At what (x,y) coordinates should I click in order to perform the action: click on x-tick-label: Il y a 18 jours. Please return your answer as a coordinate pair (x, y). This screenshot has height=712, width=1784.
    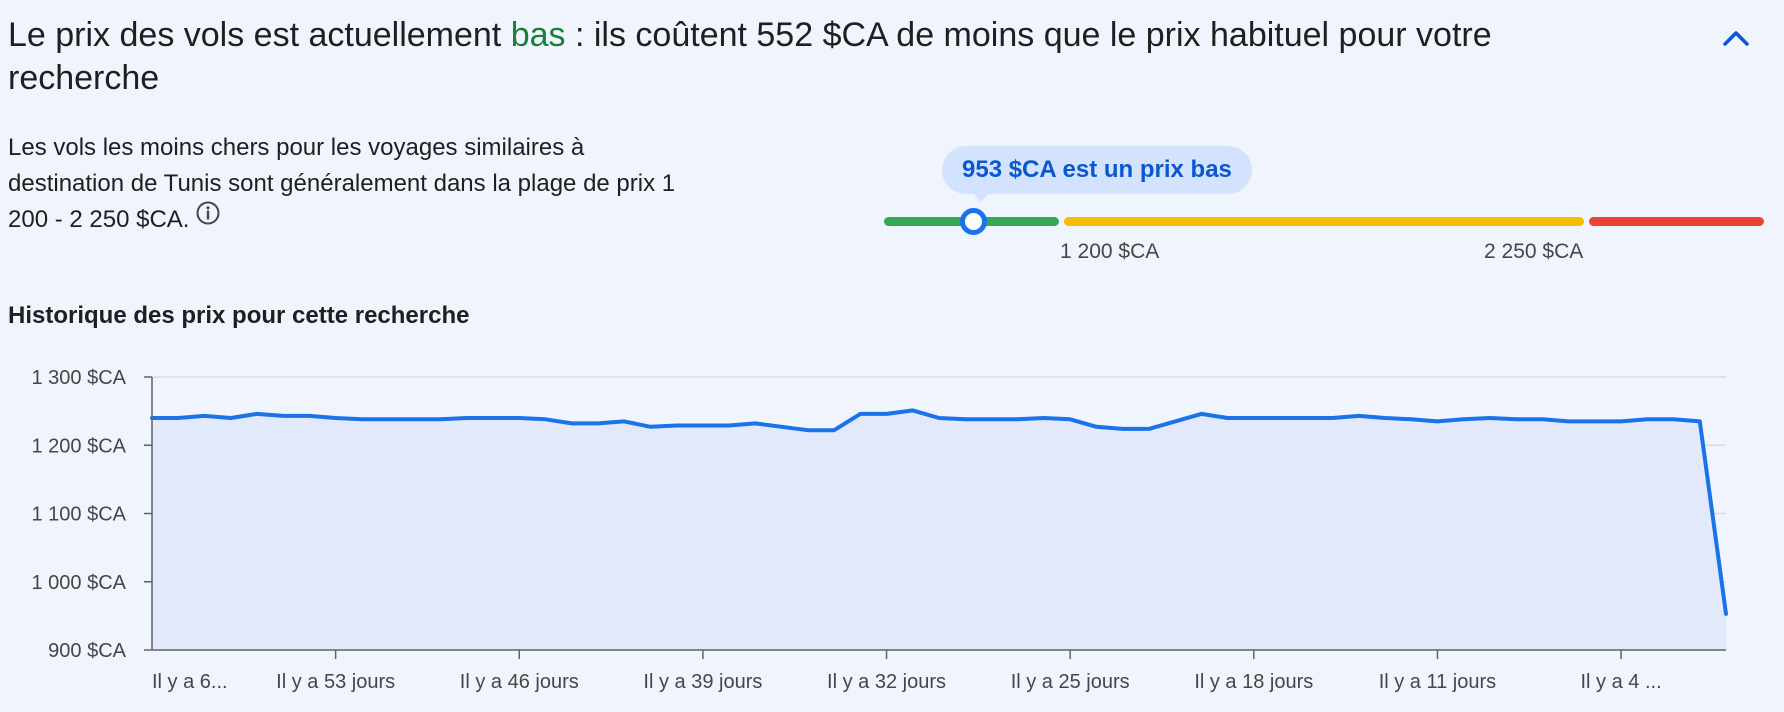
    Looking at the image, I should click on (1253, 682).